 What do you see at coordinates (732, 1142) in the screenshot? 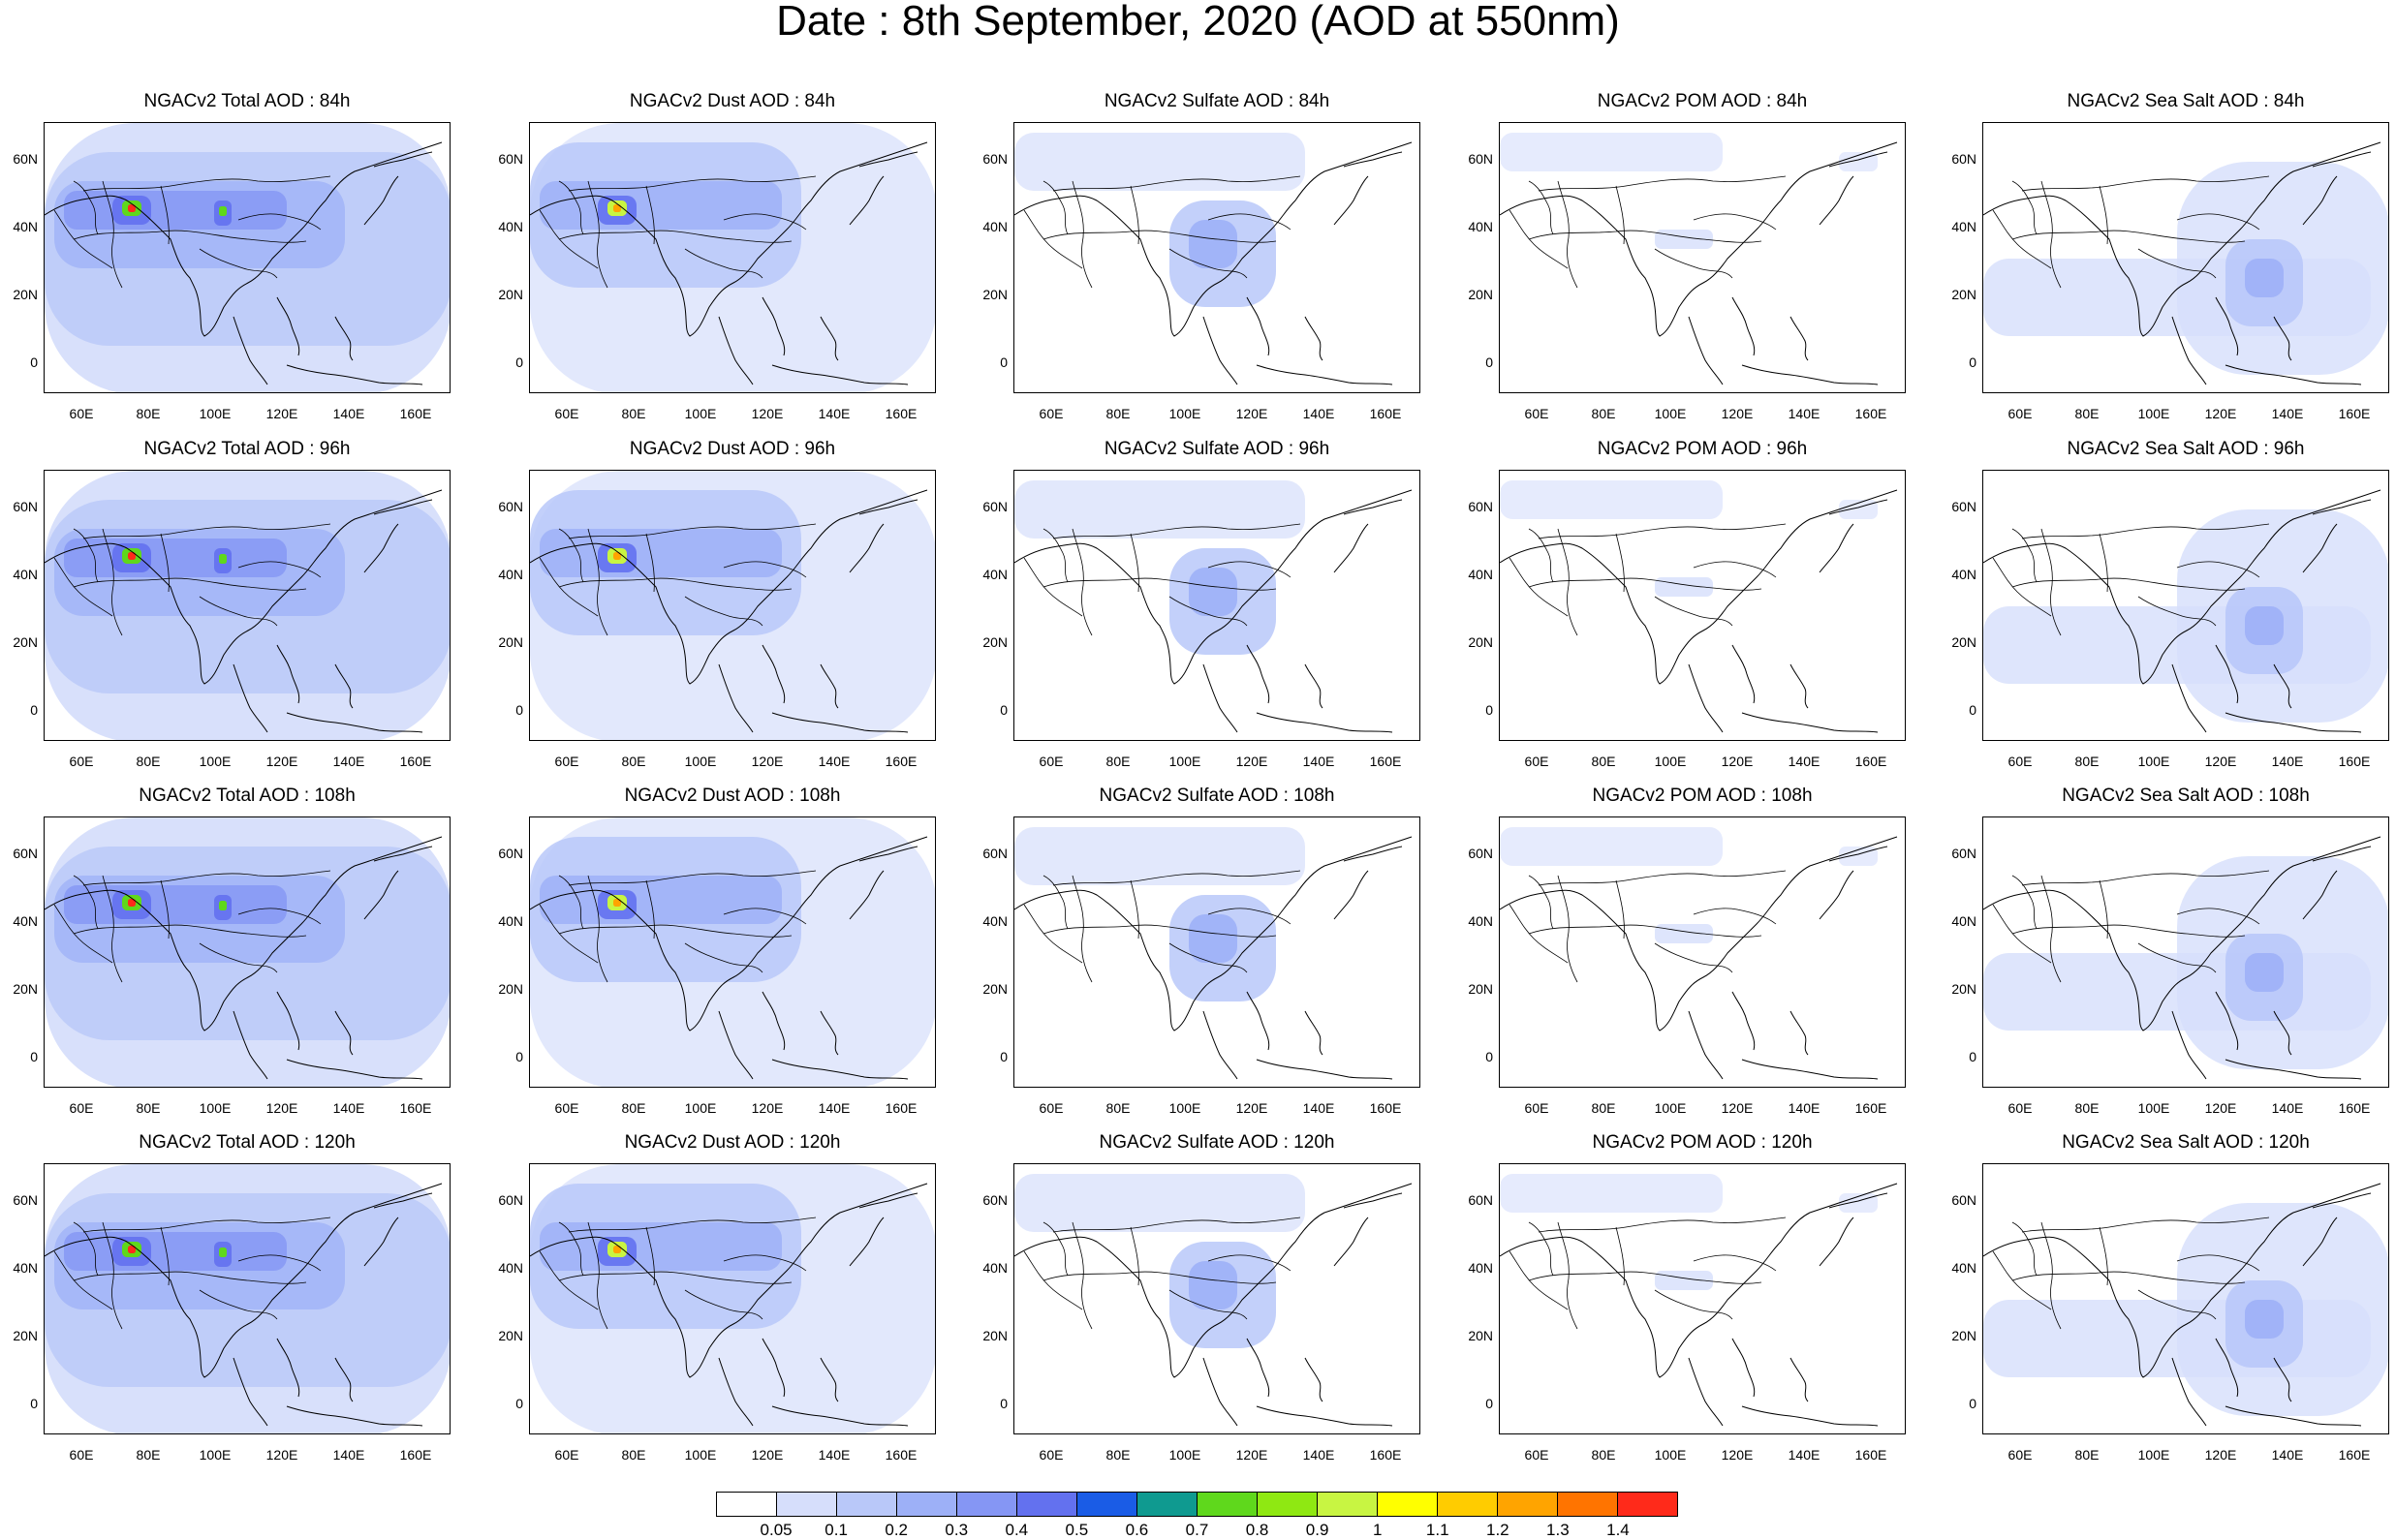
I see `panel-title: NGACv2 Dust AOD : 120h` at bounding box center [732, 1142].